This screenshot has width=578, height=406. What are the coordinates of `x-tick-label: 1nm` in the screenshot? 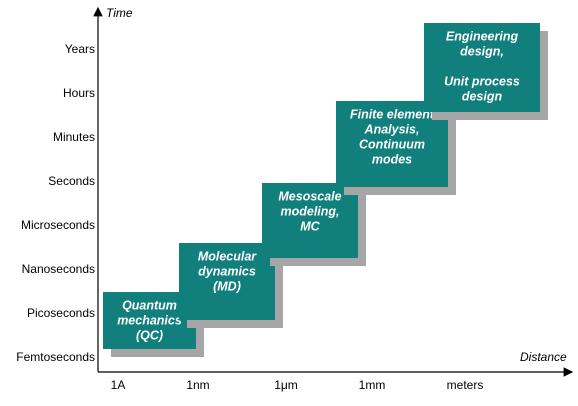 It's located at (197, 385).